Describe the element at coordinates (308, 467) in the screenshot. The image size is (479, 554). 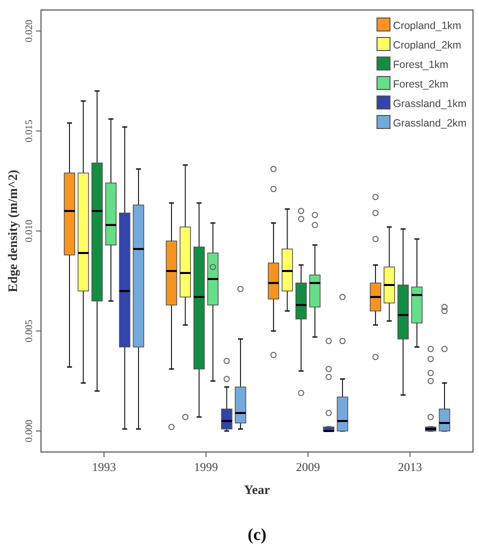
I see `x-tick-label: 2009` at that location.